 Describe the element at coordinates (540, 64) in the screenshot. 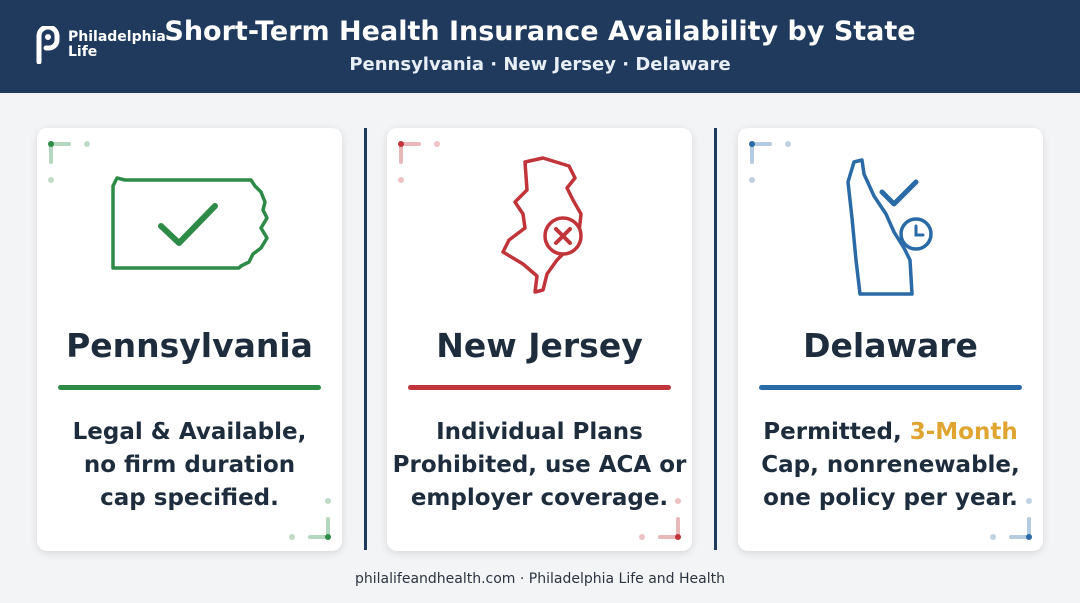

I see `subtitle: Pennsylvania · New Jersey · Delaware` at that location.